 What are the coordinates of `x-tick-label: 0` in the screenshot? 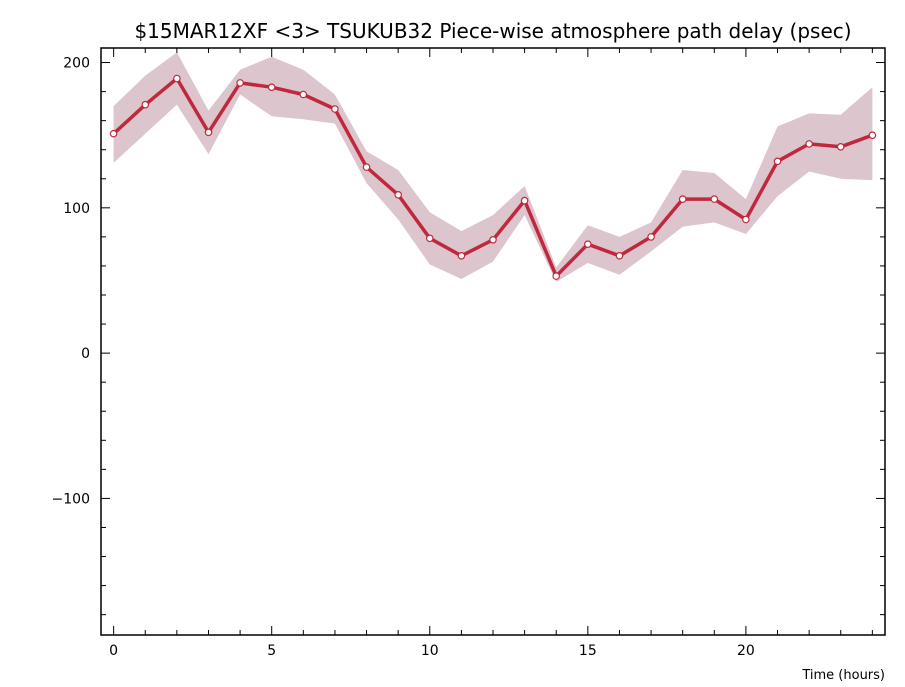 It's located at (113, 651).